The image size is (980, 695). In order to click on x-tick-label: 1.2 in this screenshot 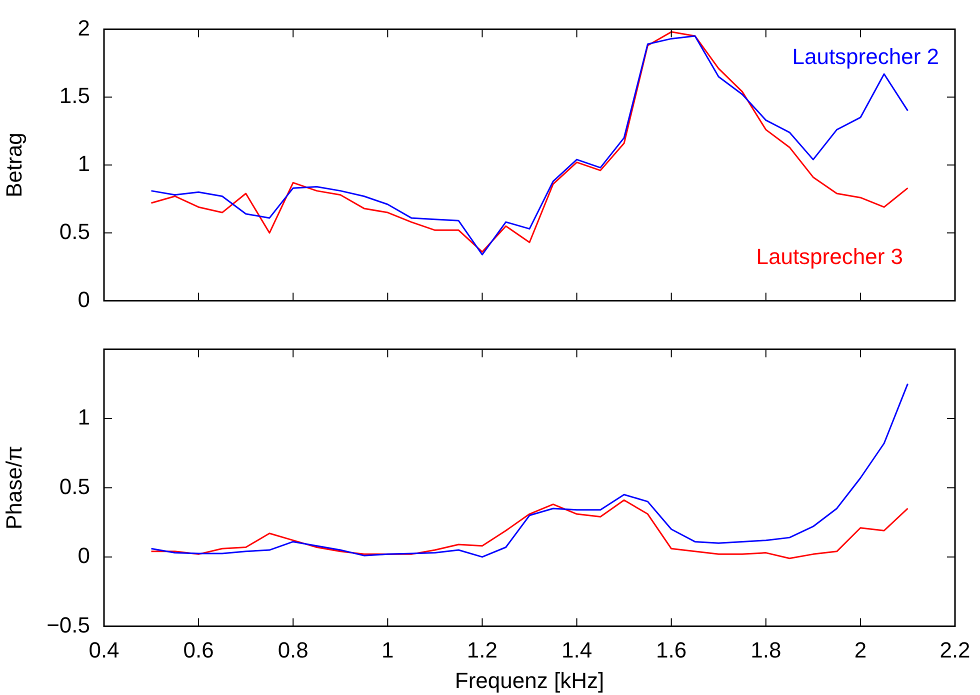, I will do `click(482, 649)`.